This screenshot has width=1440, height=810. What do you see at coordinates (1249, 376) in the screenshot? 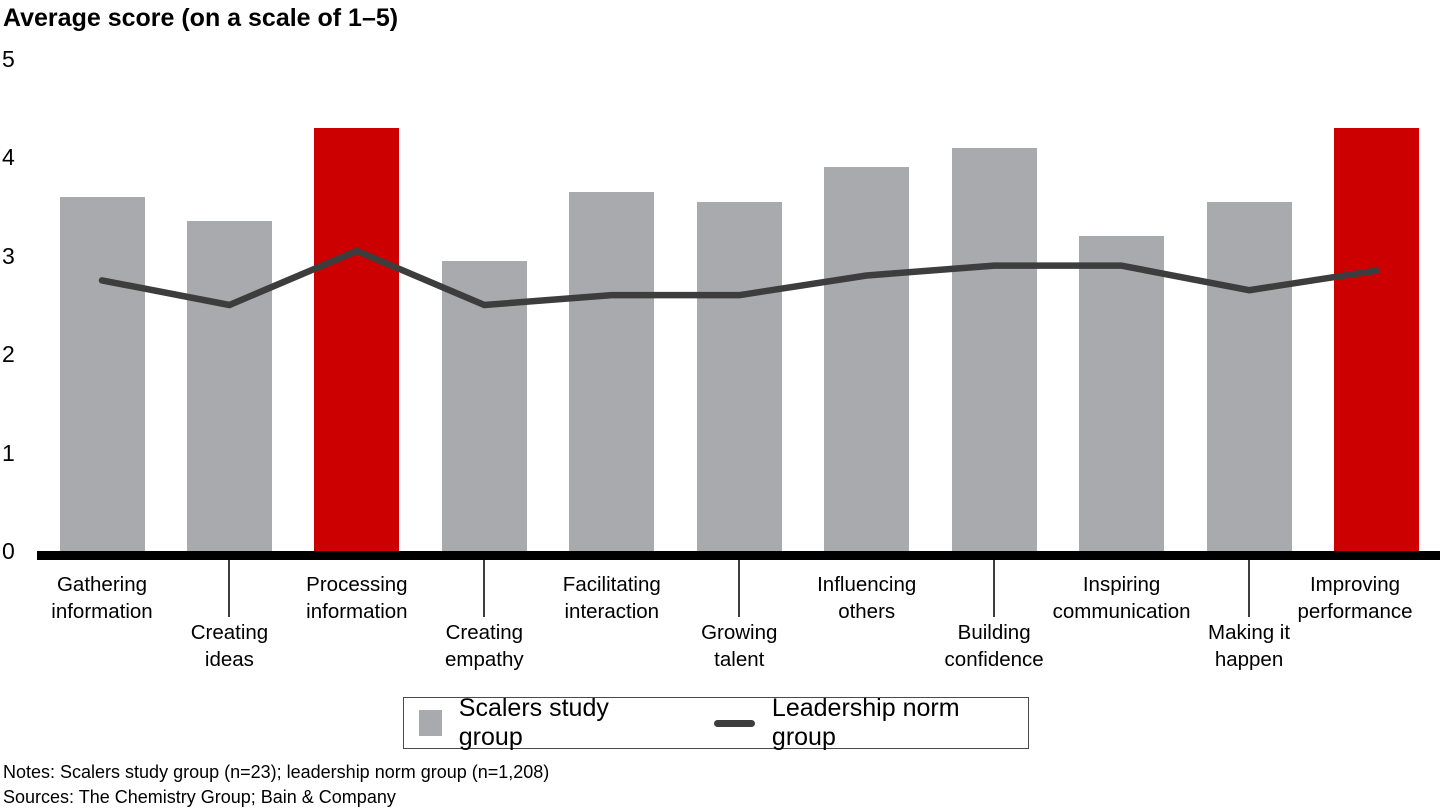
I see `bar-making-it-happen` at bounding box center [1249, 376].